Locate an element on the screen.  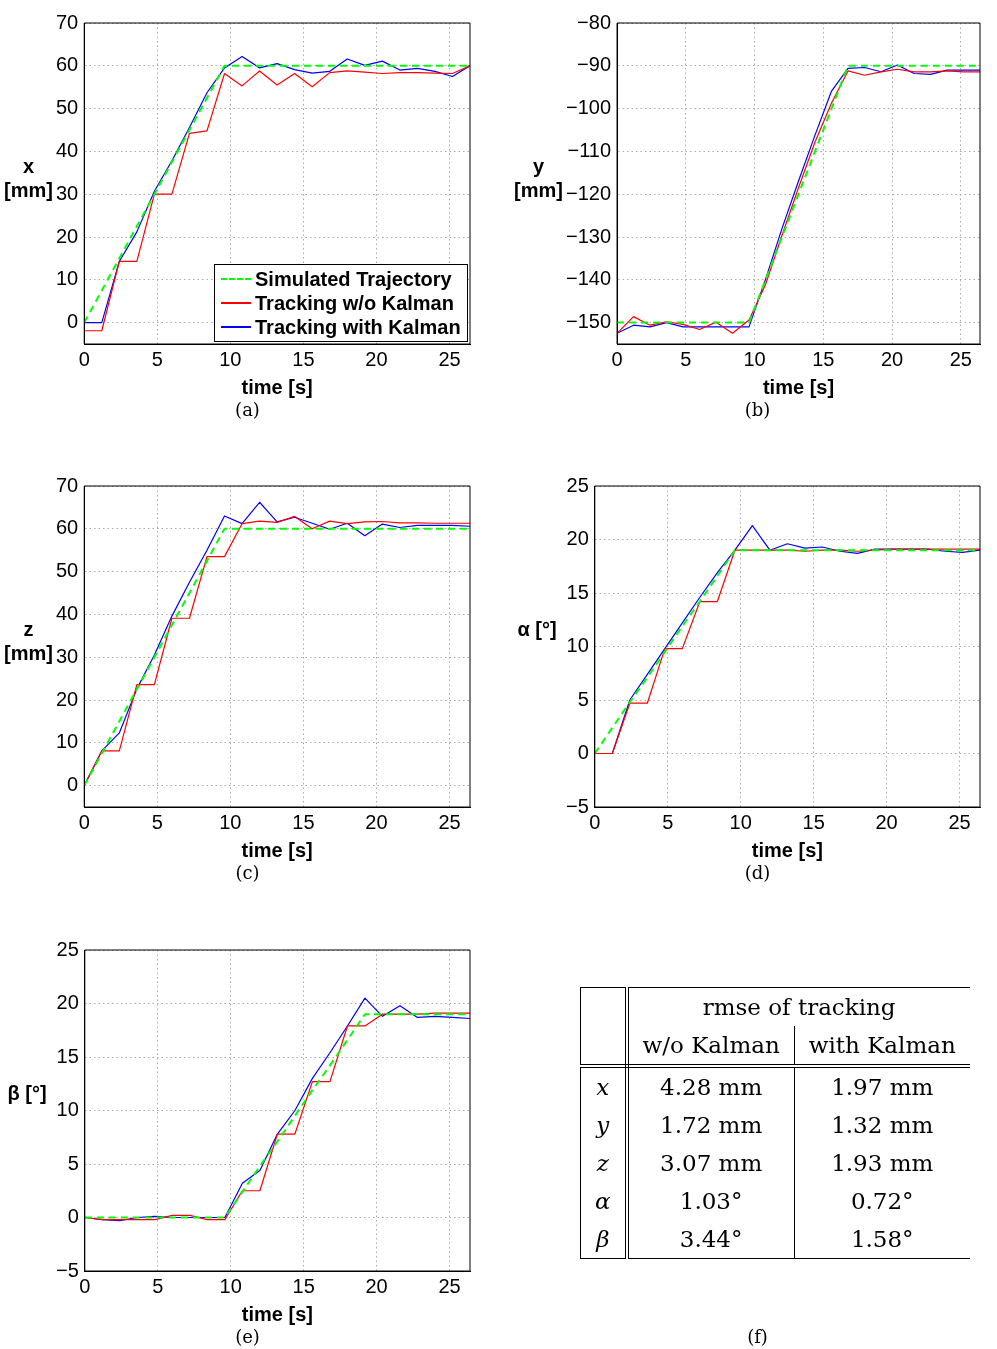
category-label: y is located at coordinates (603, 1125).